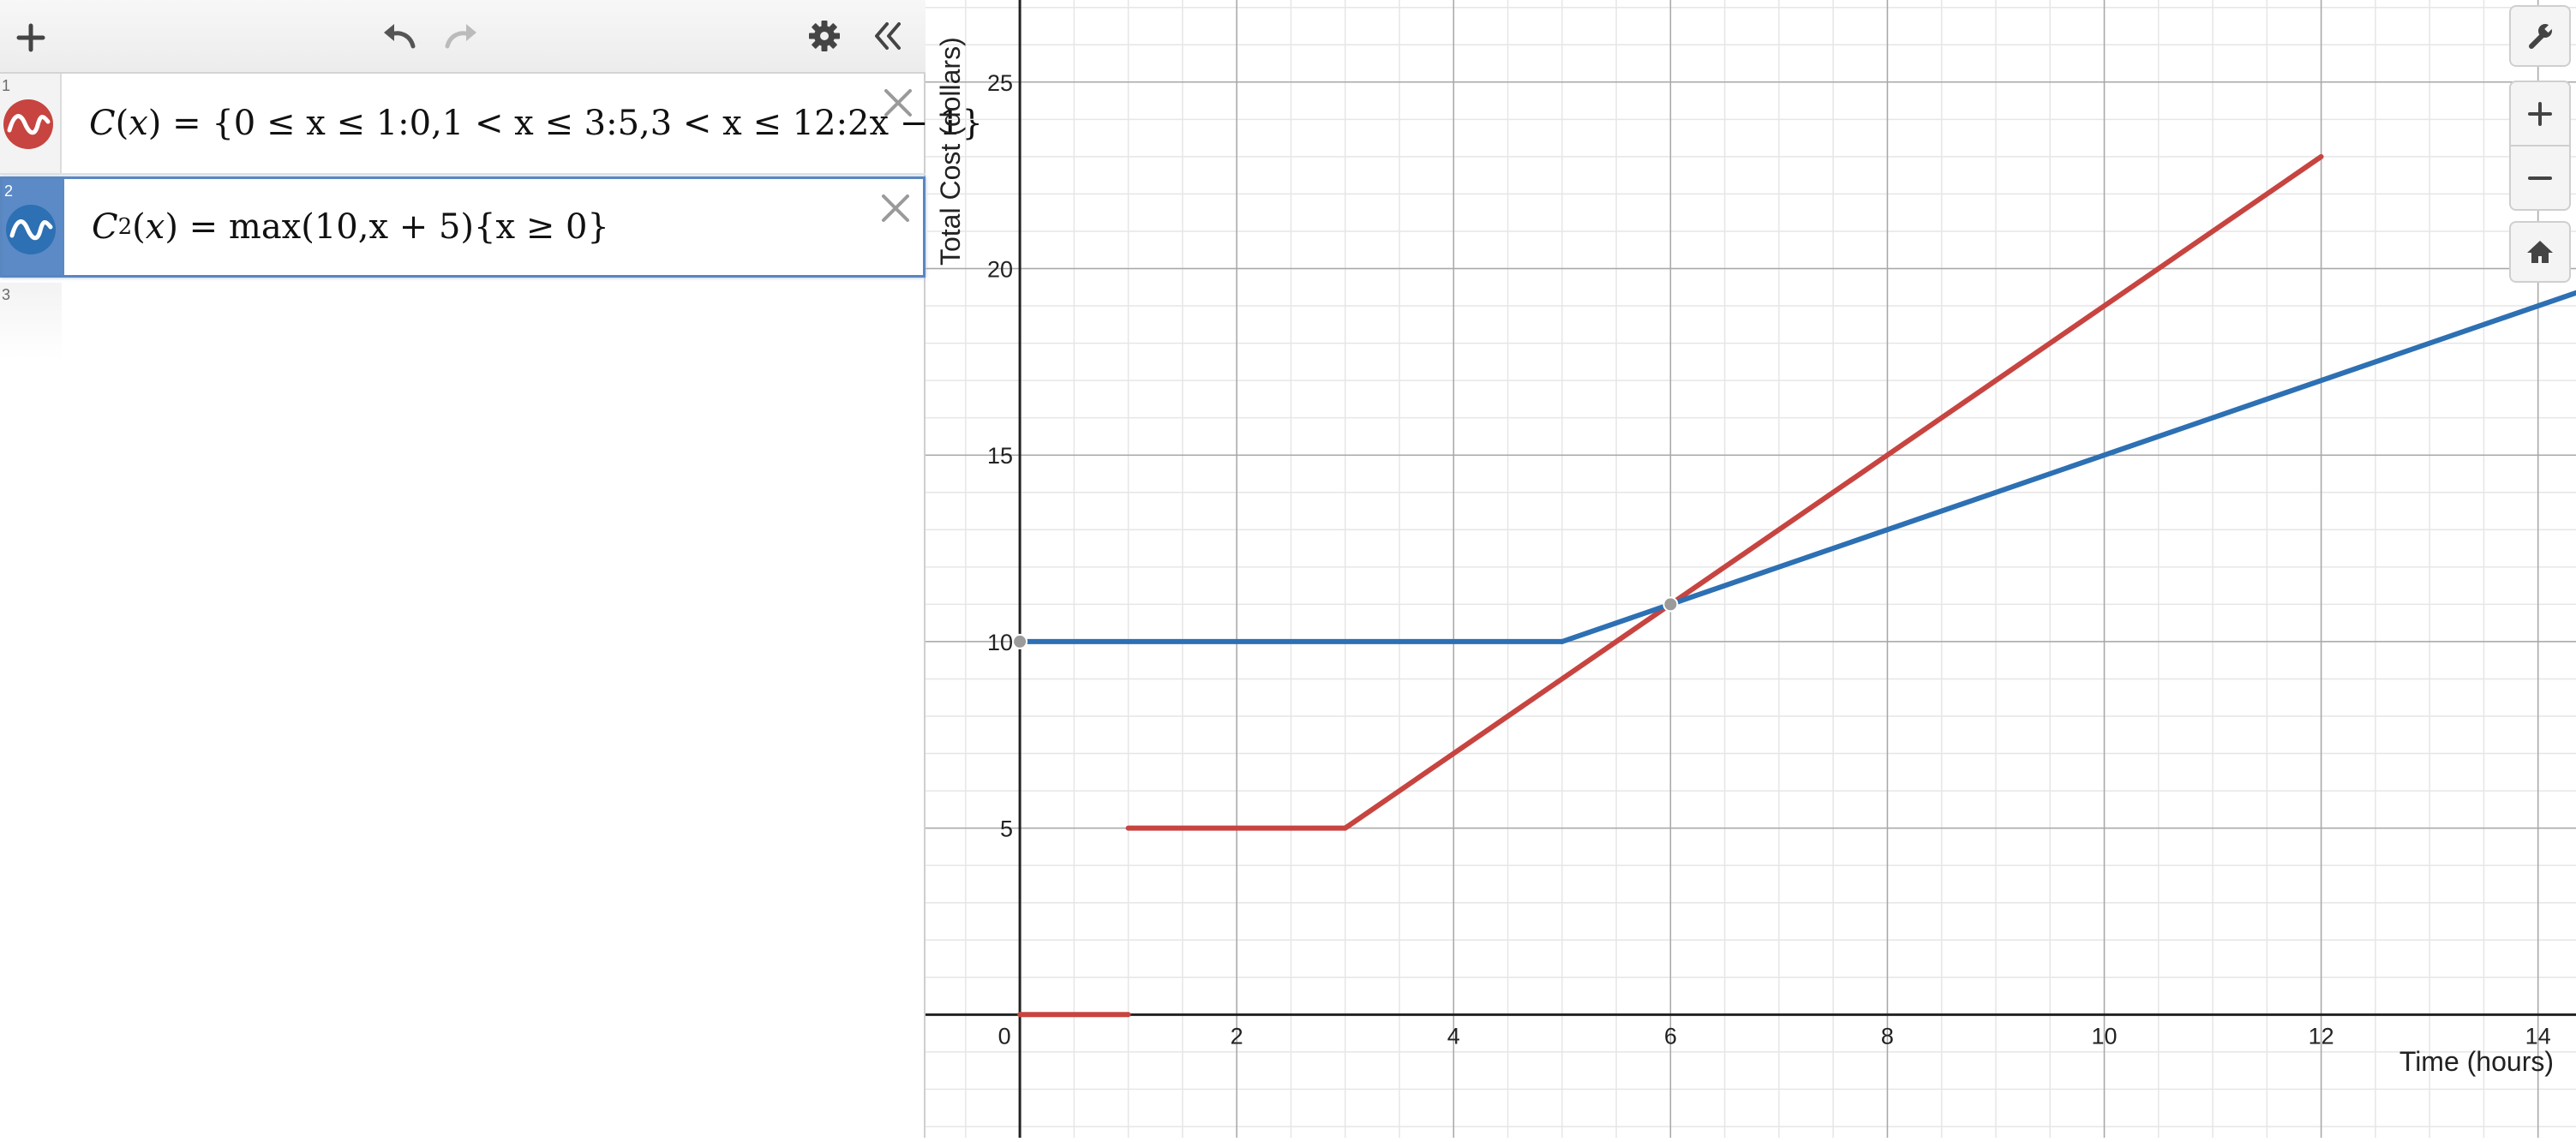 This screenshot has height=1142, width=2576. What do you see at coordinates (9, 191) in the screenshot?
I see `expression-number: 2` at bounding box center [9, 191].